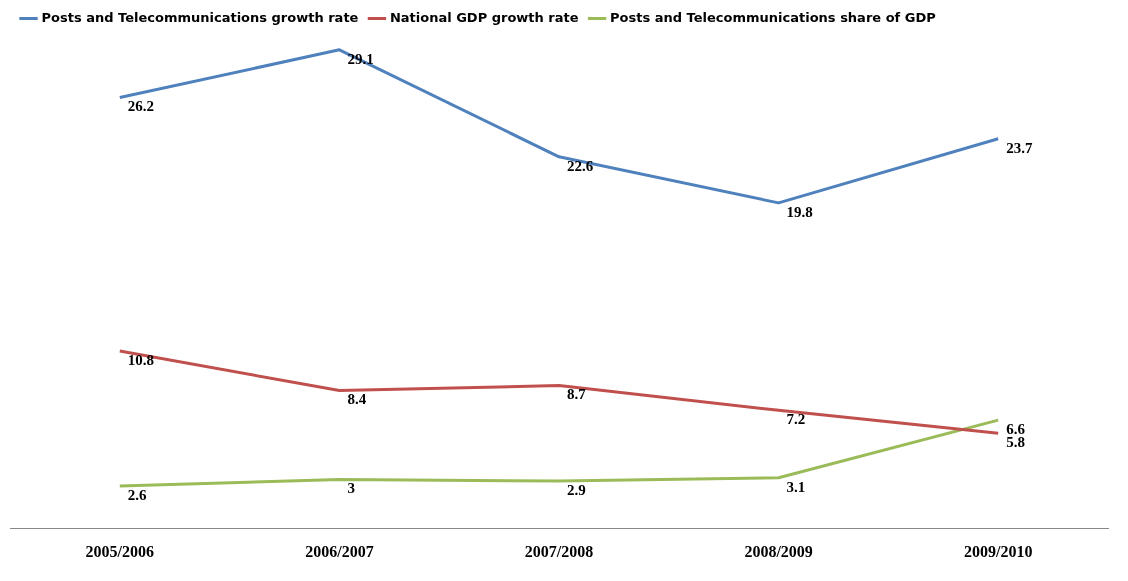 This screenshot has width=1128, height=581. What do you see at coordinates (1019, 147) in the screenshot?
I see `data-label: 23.7` at bounding box center [1019, 147].